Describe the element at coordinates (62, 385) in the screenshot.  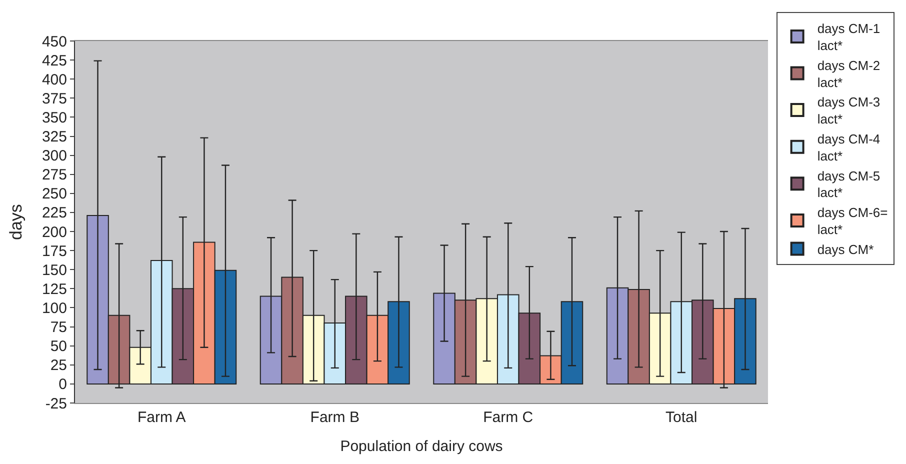
I see `y-tick-label: 0` at that location.